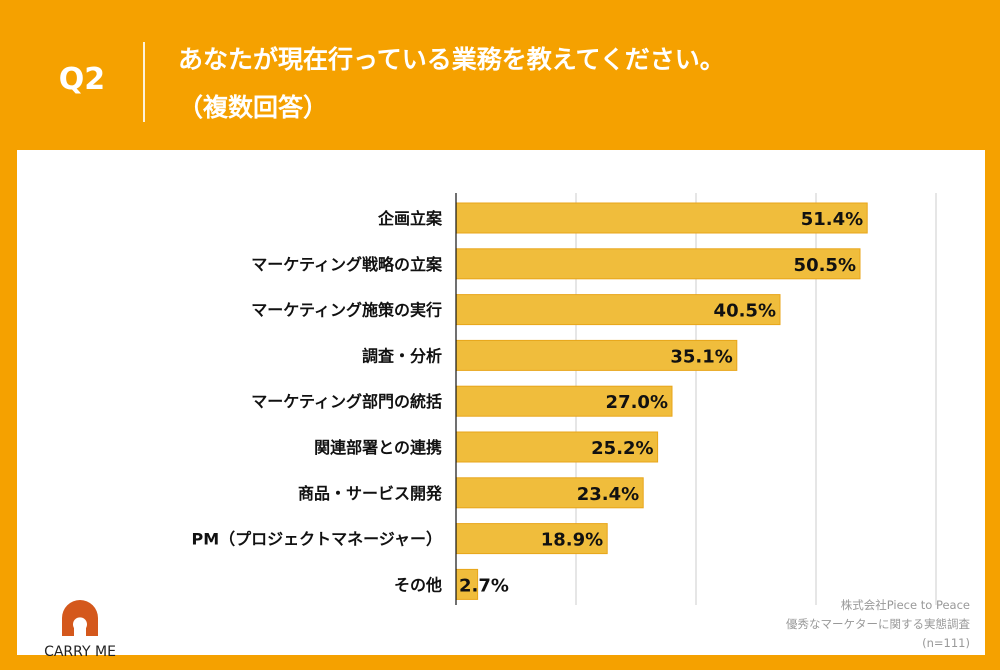 The image size is (1000, 670). I want to click on data-label: 51.4%, so click(832, 219).